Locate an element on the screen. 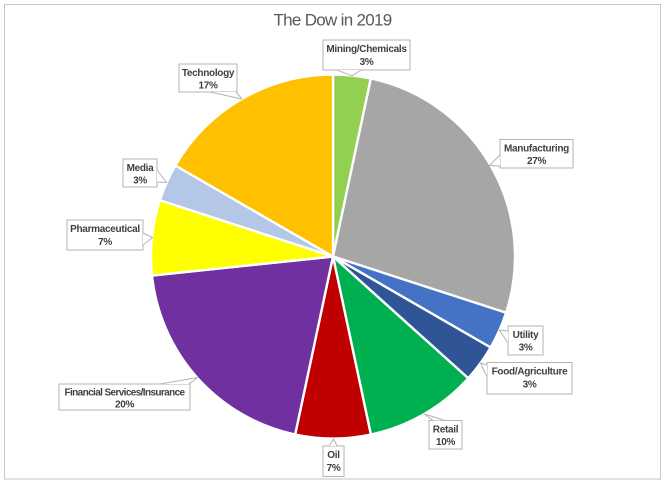 This screenshot has height=490, width=668. svg-text: Retail is located at coordinates (446, 429).